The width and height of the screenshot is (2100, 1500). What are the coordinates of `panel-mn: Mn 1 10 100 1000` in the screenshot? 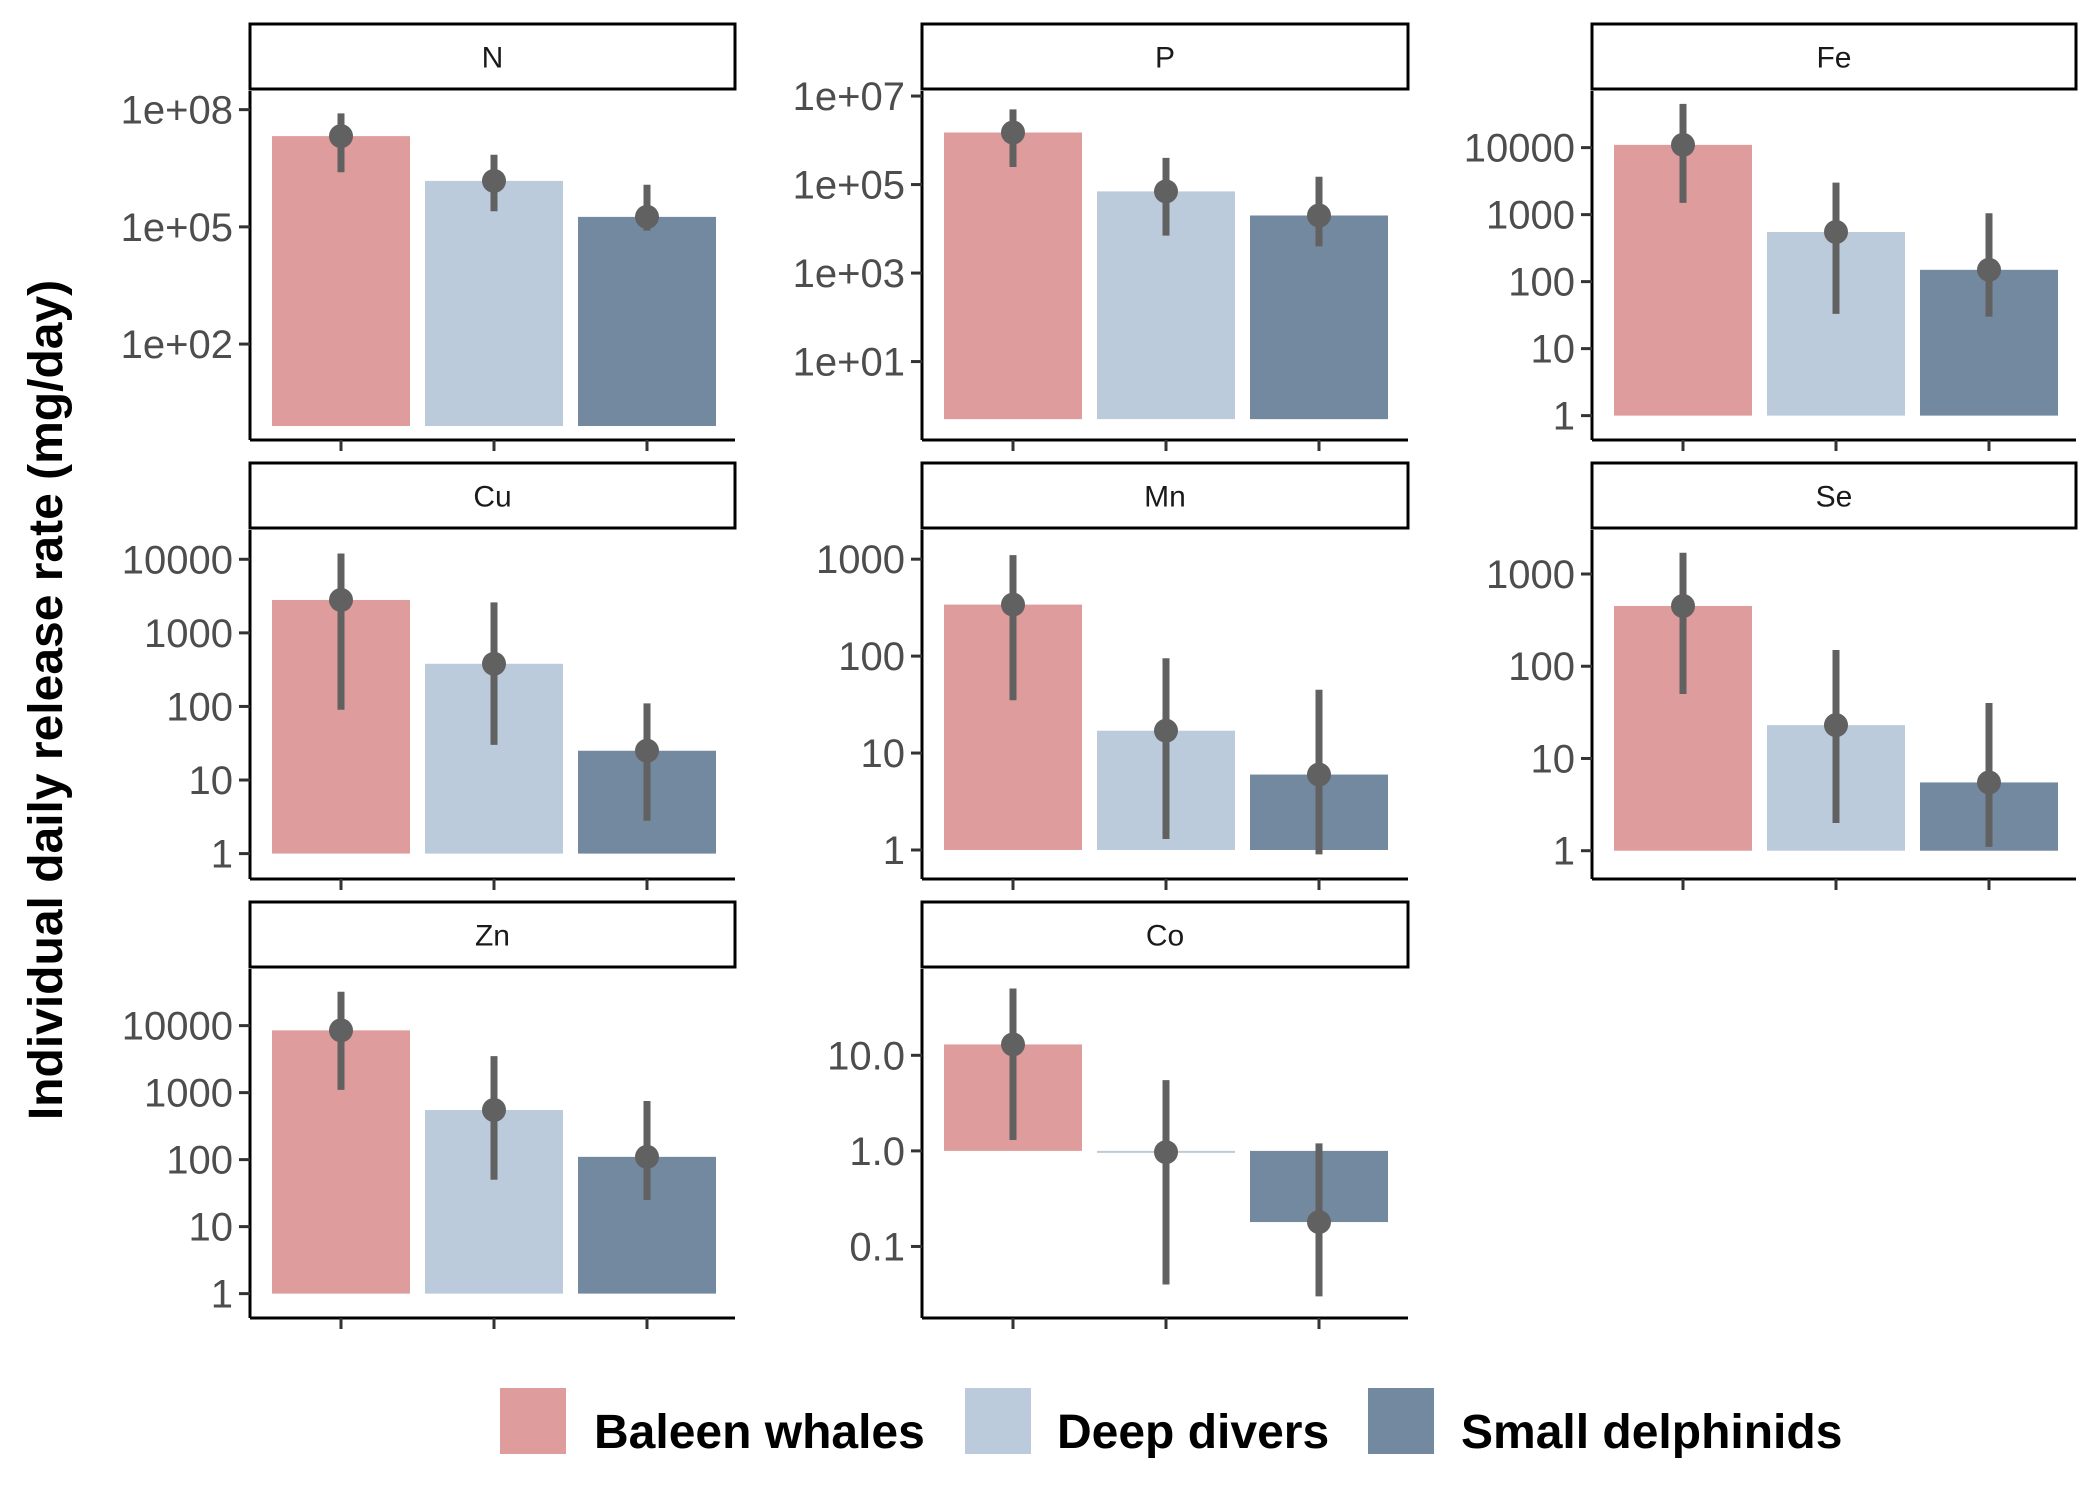 It's located at (1113, 675).